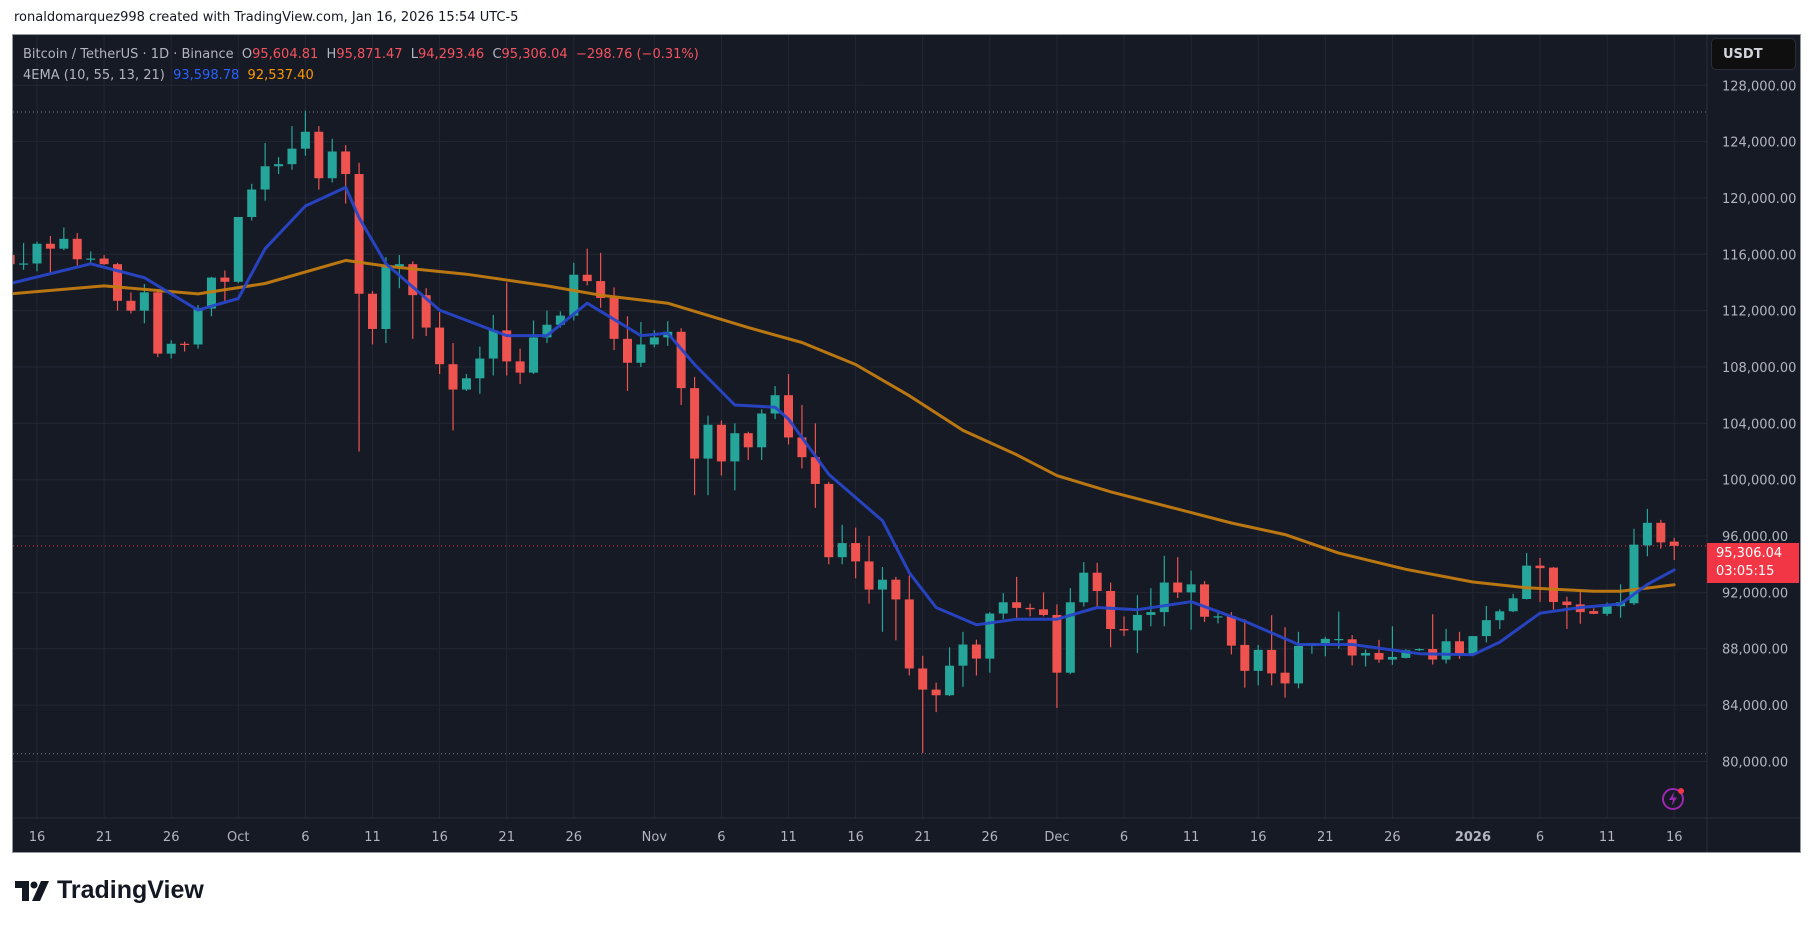 The image size is (1814, 928). I want to click on close-value: 95,306.04, so click(534, 54).